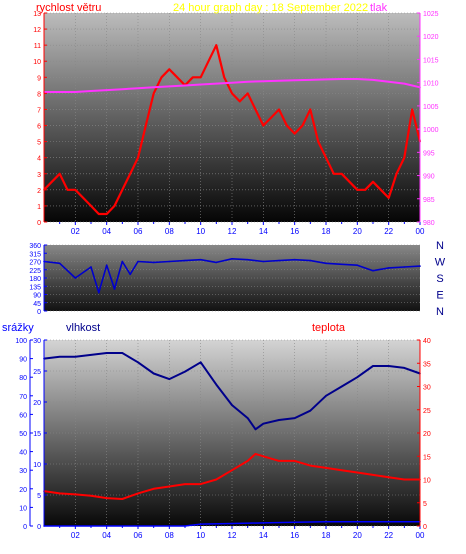 Image resolution: width=466 pixels, height=554 pixels. What do you see at coordinates (431, 14) in the screenshot?
I see `y-tick-label: 1025` at bounding box center [431, 14].